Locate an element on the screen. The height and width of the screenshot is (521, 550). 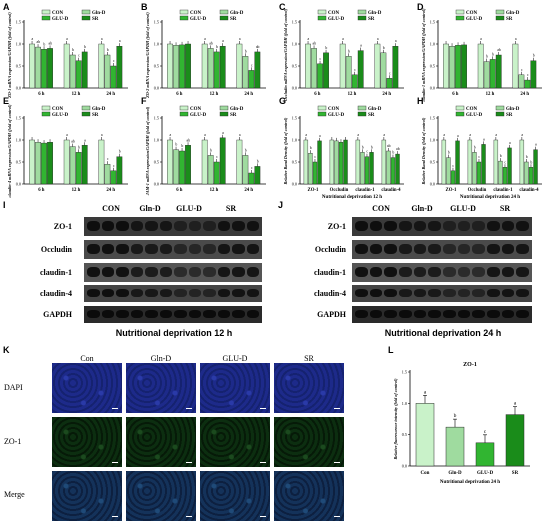
sig-c-1-3: a is located at coordinates (361, 46).